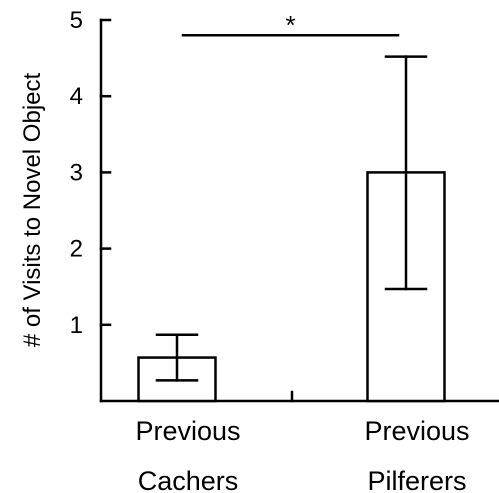 This screenshot has height=493, width=499. What do you see at coordinates (76, 325) in the screenshot?
I see `y-tick-label: 1` at bounding box center [76, 325].